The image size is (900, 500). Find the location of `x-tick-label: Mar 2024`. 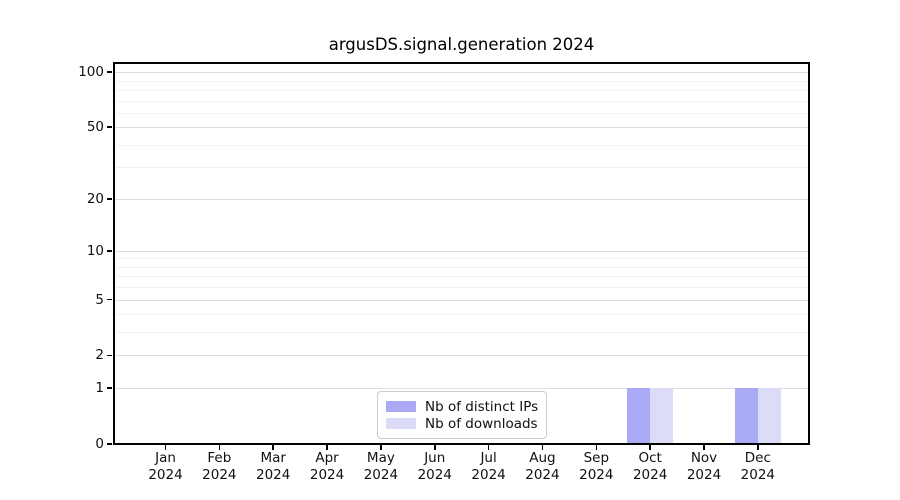

x-tick-label: Mar 2024 is located at coordinates (273, 466).